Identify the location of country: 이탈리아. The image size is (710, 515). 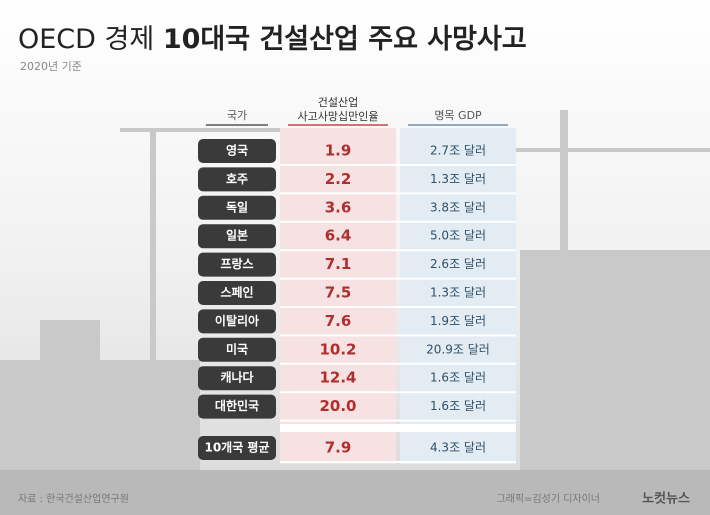
(237, 320).